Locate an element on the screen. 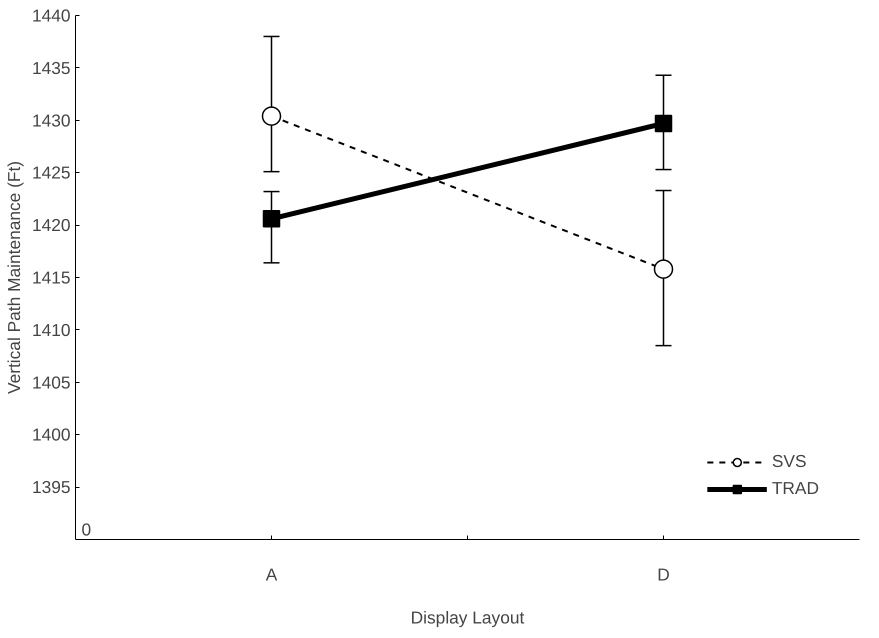 This screenshot has height=638, width=879. y-axis-title: Vertical Path Maintenance (Ft) is located at coordinates (14, 277).